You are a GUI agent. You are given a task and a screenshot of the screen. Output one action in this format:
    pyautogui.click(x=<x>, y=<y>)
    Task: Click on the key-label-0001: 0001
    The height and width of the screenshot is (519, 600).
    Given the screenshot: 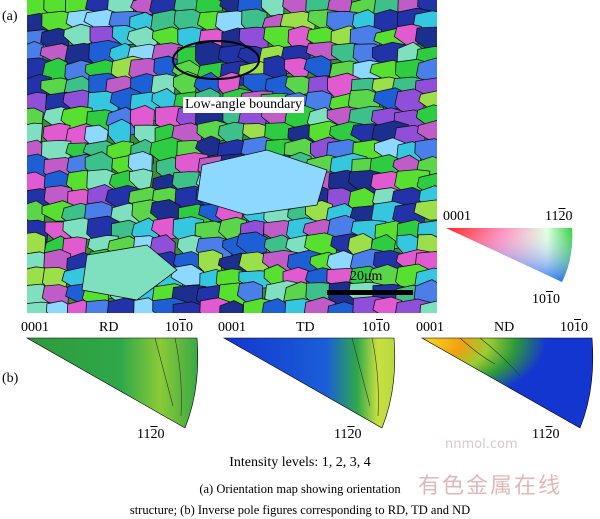 What is the action you would take?
    pyautogui.click(x=457, y=216)
    